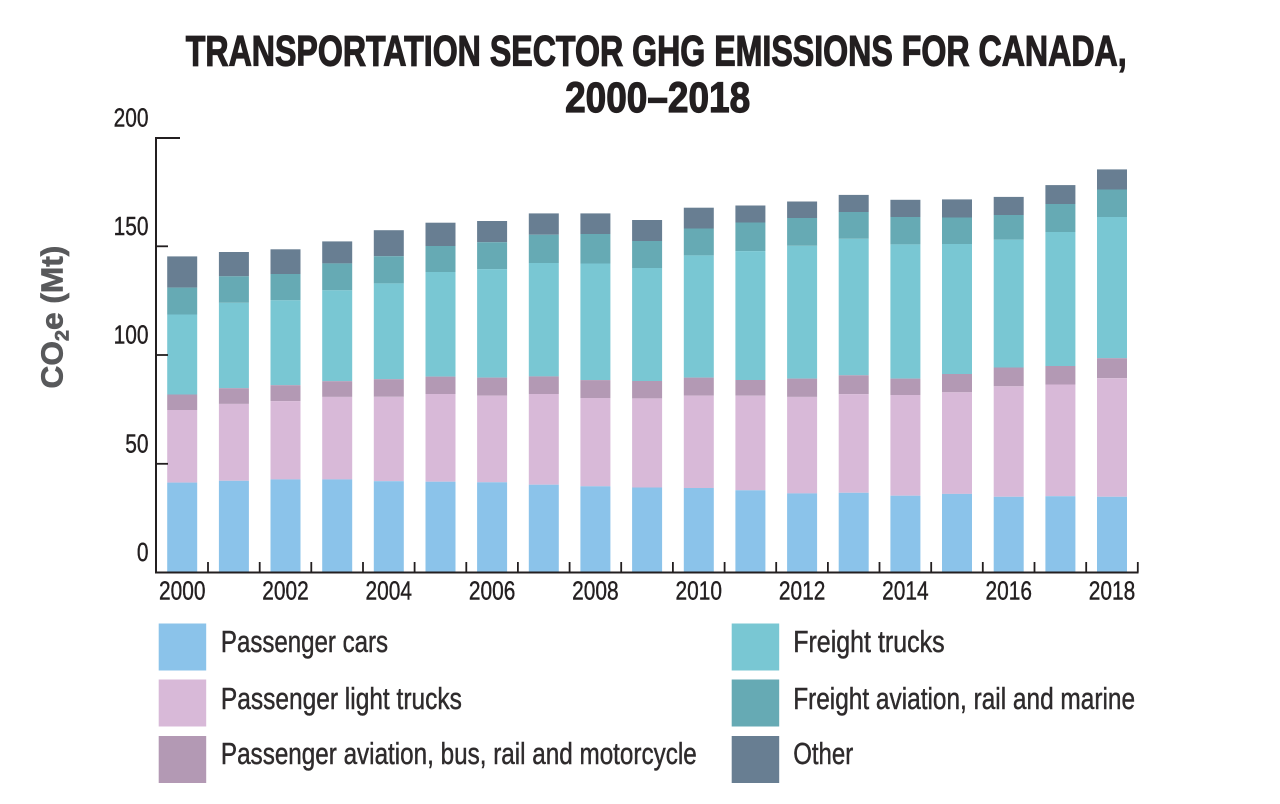 The height and width of the screenshot is (804, 1280). I want to click on svg-text: CO2e (Mt), so click(54, 317).